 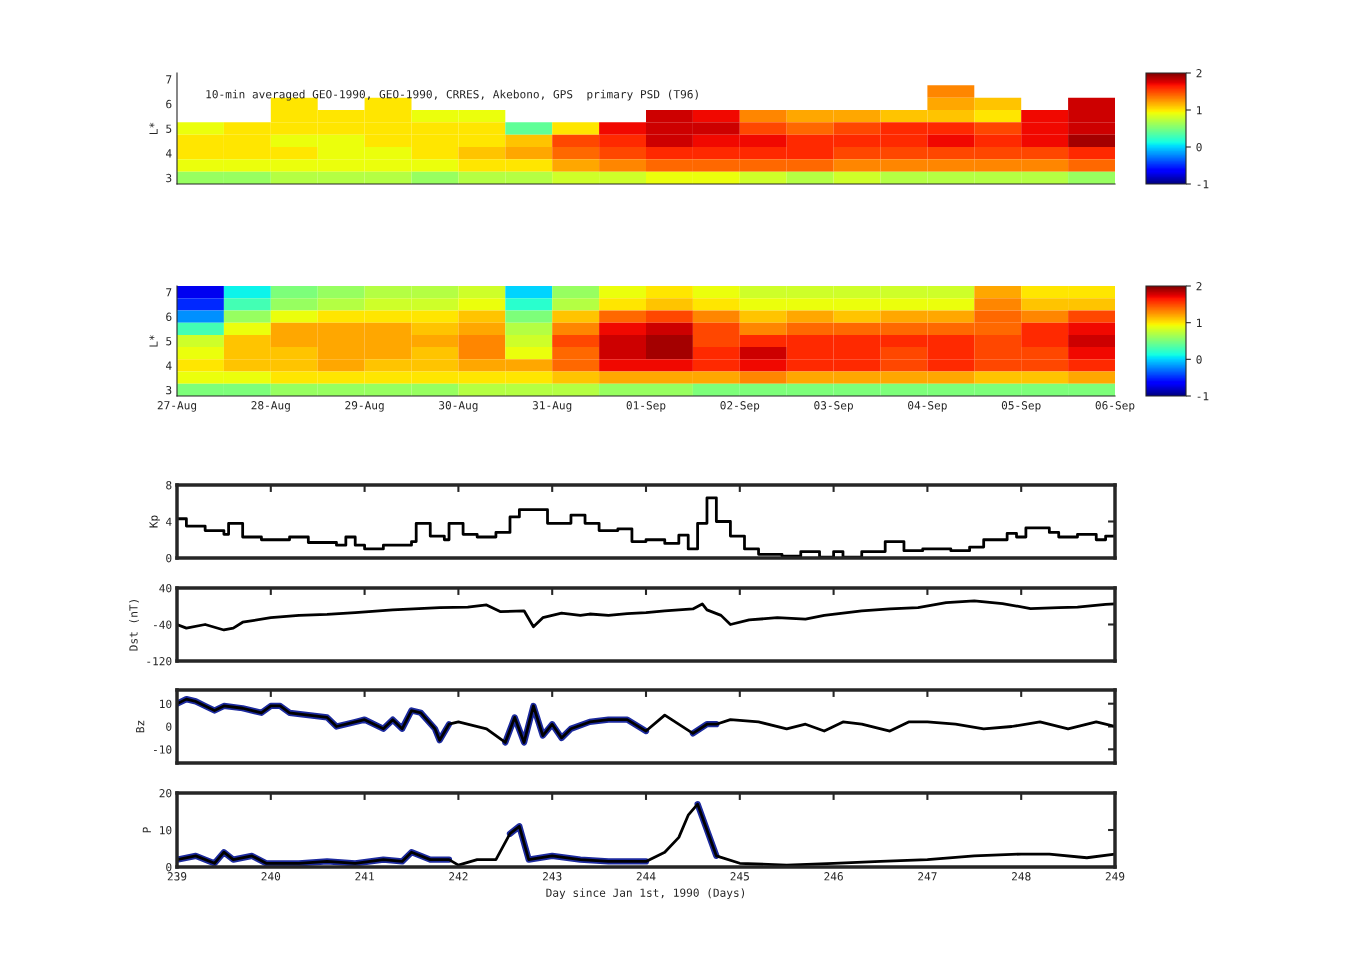 What do you see at coordinates (364, 876) in the screenshot?
I see `x-tick-label: 241` at bounding box center [364, 876].